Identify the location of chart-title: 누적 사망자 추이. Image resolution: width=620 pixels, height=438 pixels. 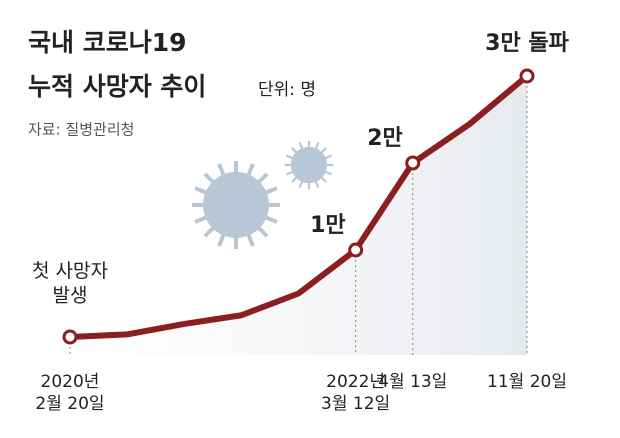
(117, 86).